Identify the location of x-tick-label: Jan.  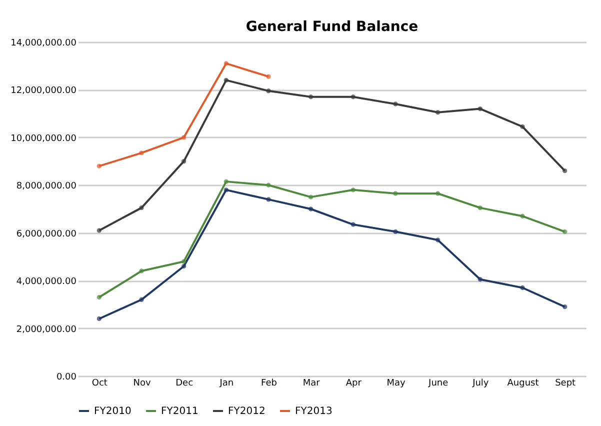
(226, 383).